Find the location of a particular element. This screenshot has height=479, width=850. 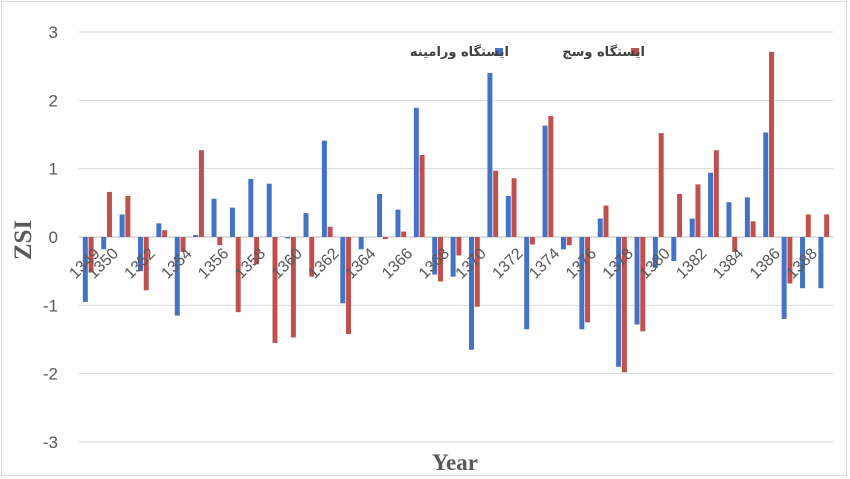

y-tick-label: 0 is located at coordinates (53, 237).